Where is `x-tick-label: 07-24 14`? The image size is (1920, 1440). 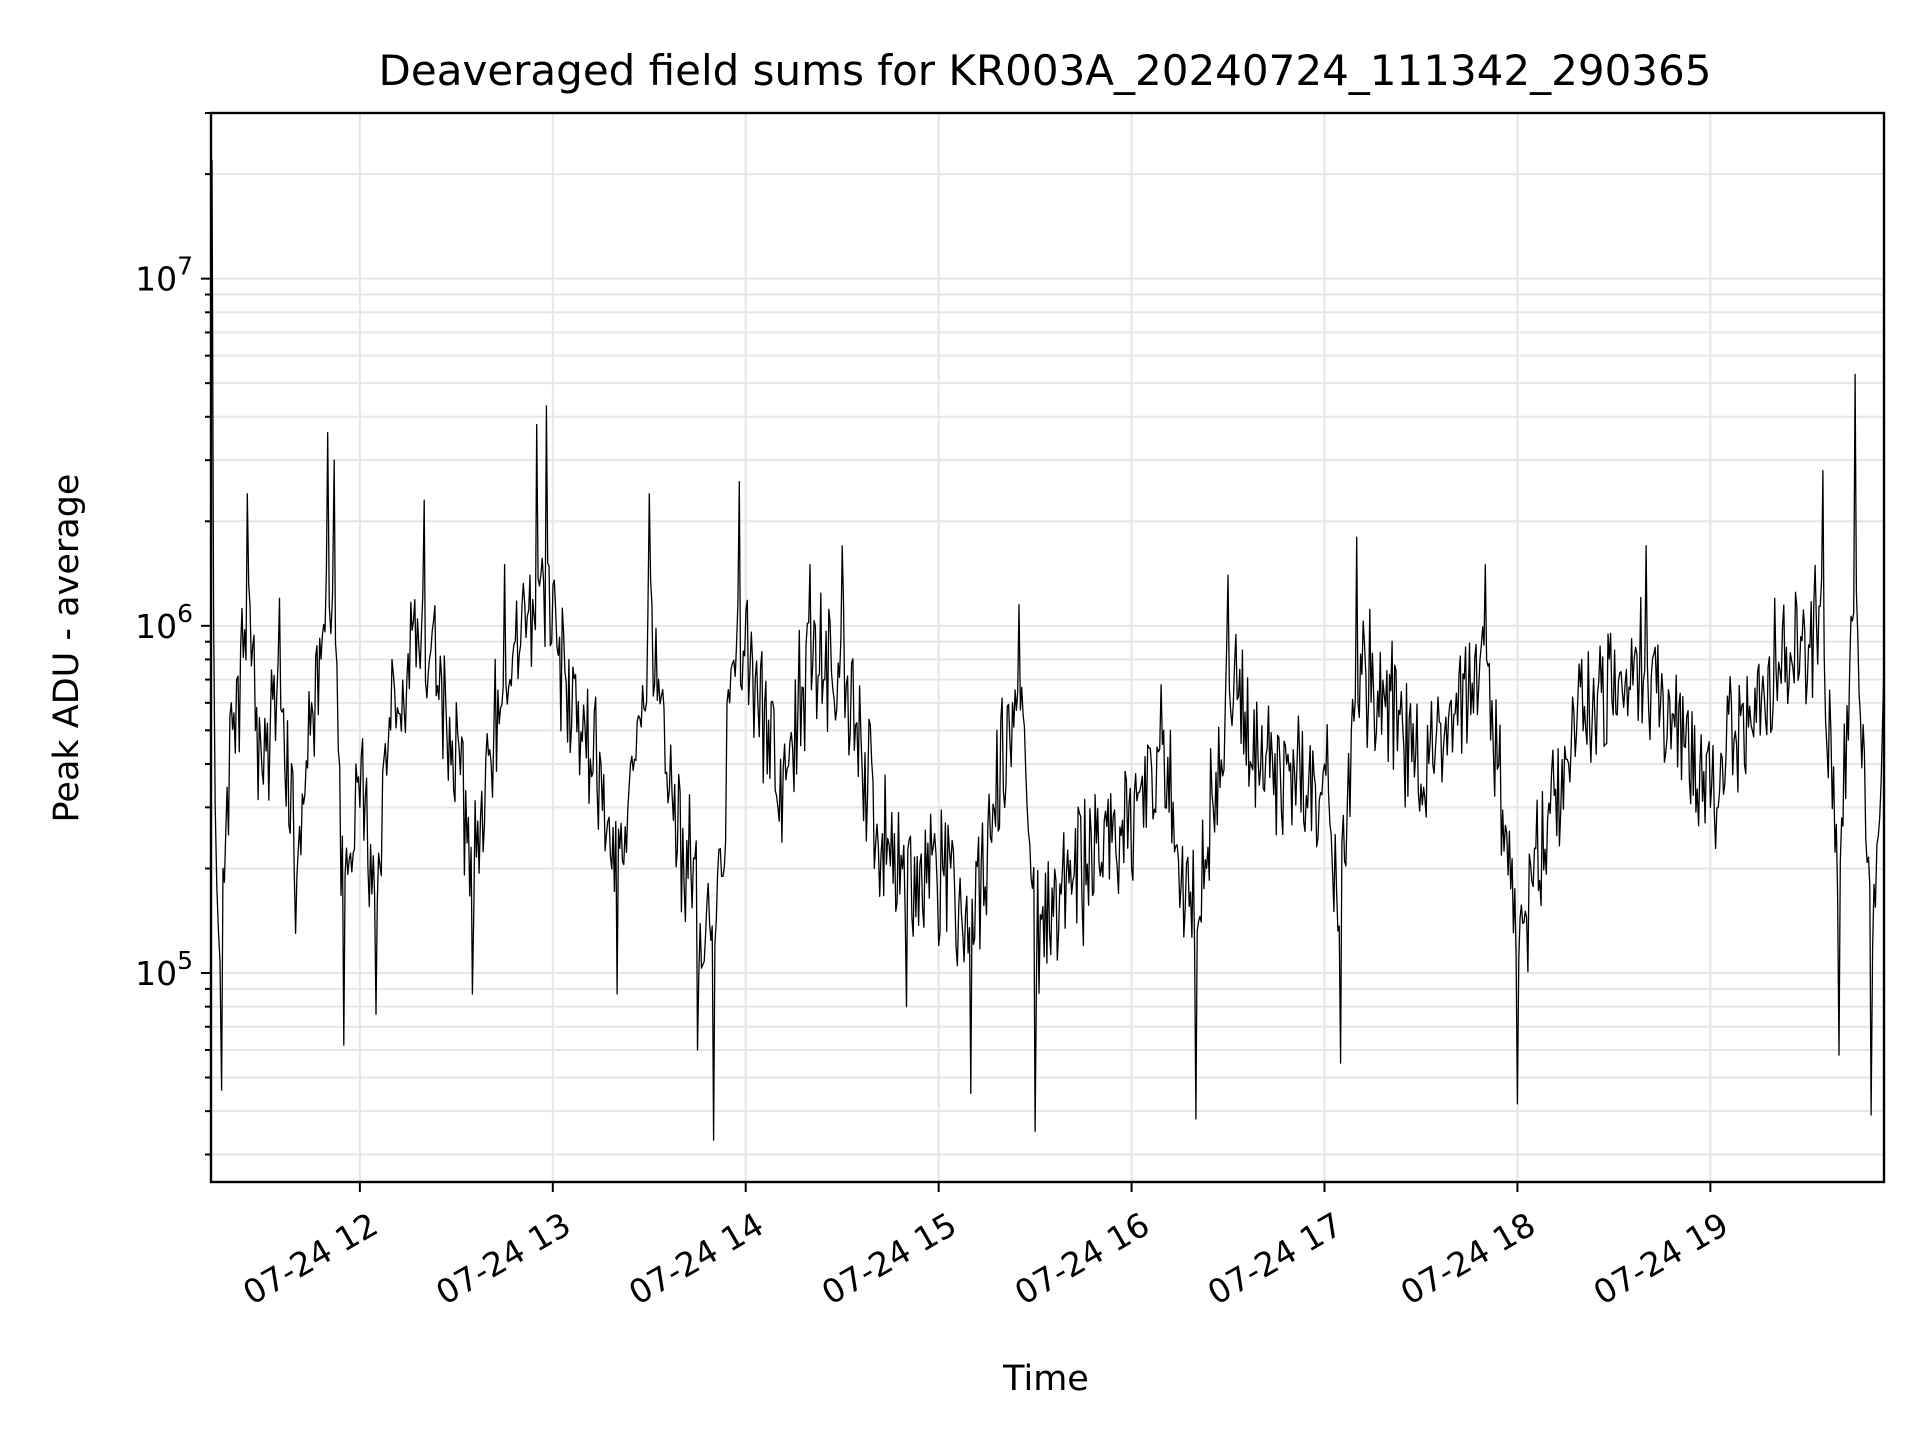
x-tick-label: 07-24 14 is located at coordinates (696, 1259).